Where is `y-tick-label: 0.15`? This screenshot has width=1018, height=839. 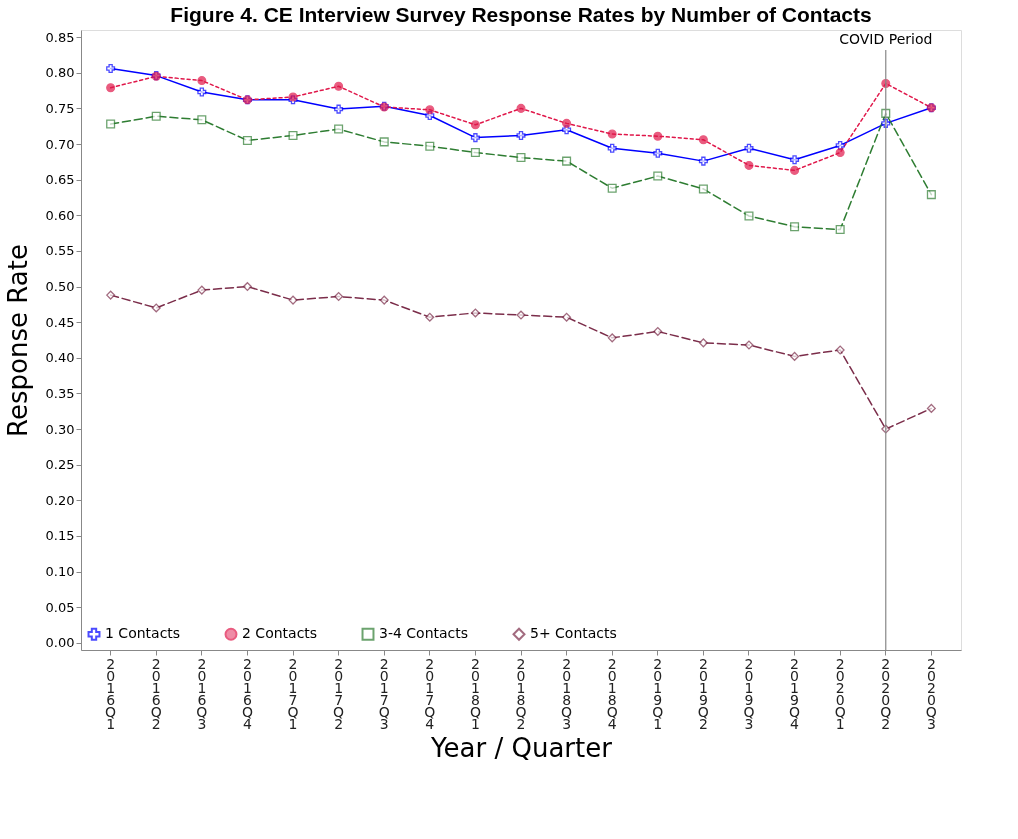
y-tick-label: 0.15 is located at coordinates (60, 536).